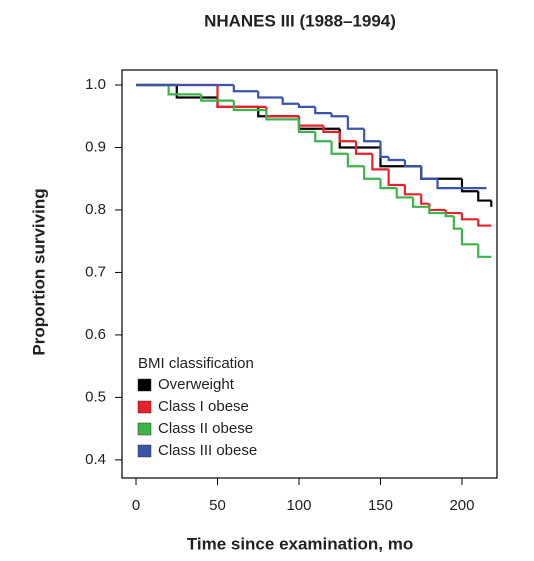 The image size is (534, 561). I want to click on chart-title: NHANES III (1988–1994), so click(300, 20).